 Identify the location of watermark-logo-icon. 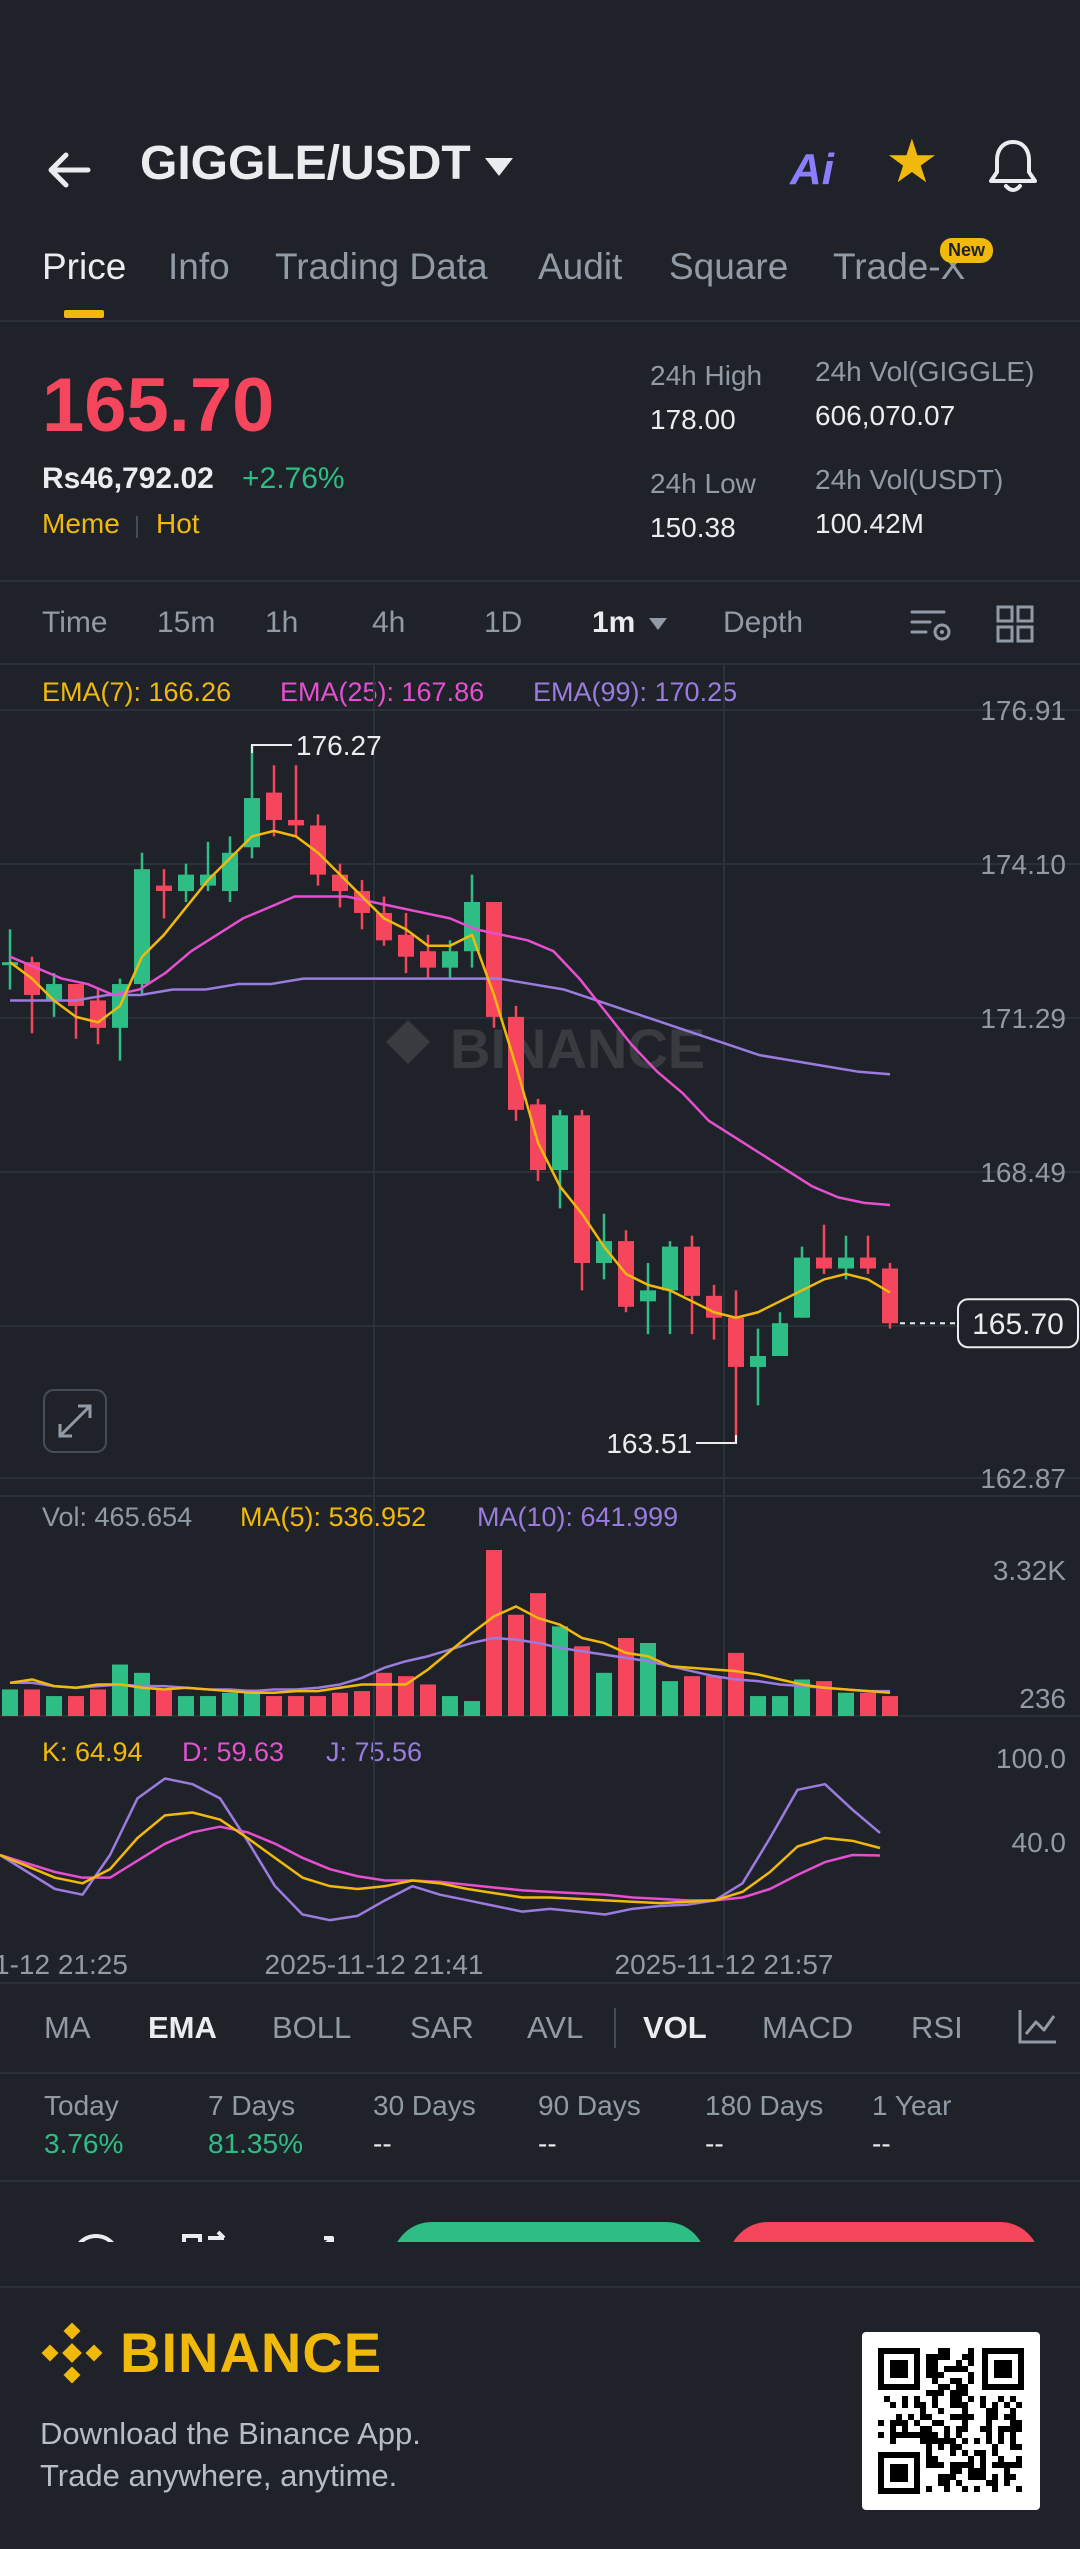
(408, 1042).